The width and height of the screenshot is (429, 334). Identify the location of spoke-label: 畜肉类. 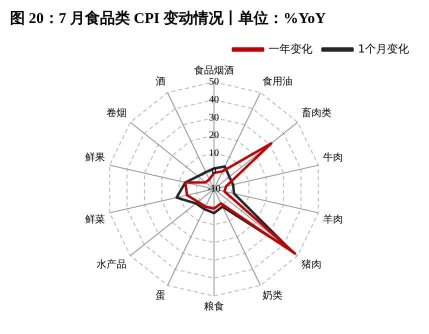
(317, 112).